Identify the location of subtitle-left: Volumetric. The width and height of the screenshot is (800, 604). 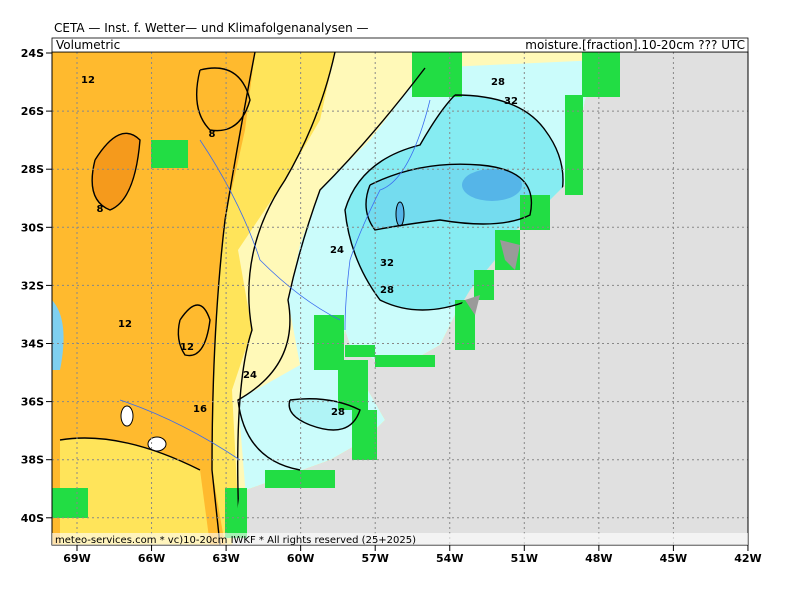
(88, 45).